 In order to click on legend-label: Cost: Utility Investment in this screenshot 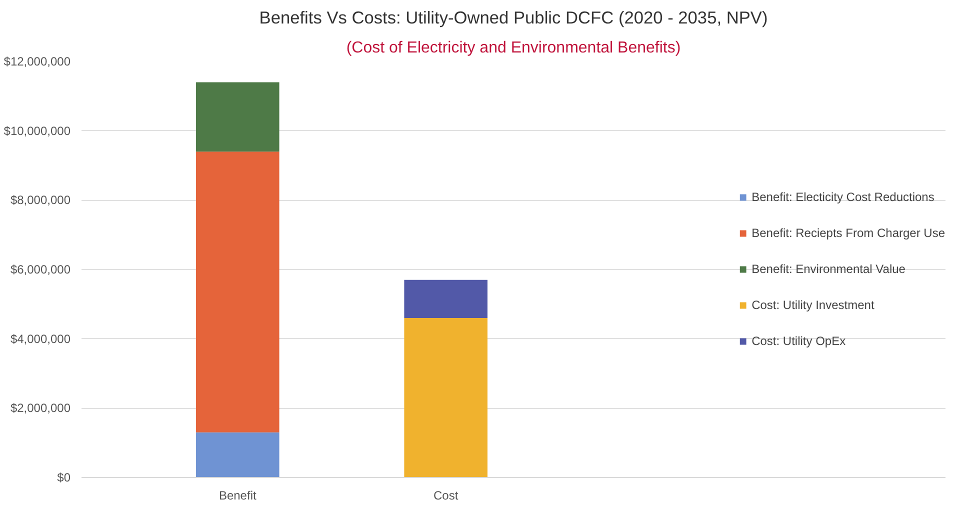, I will do `click(813, 305)`.